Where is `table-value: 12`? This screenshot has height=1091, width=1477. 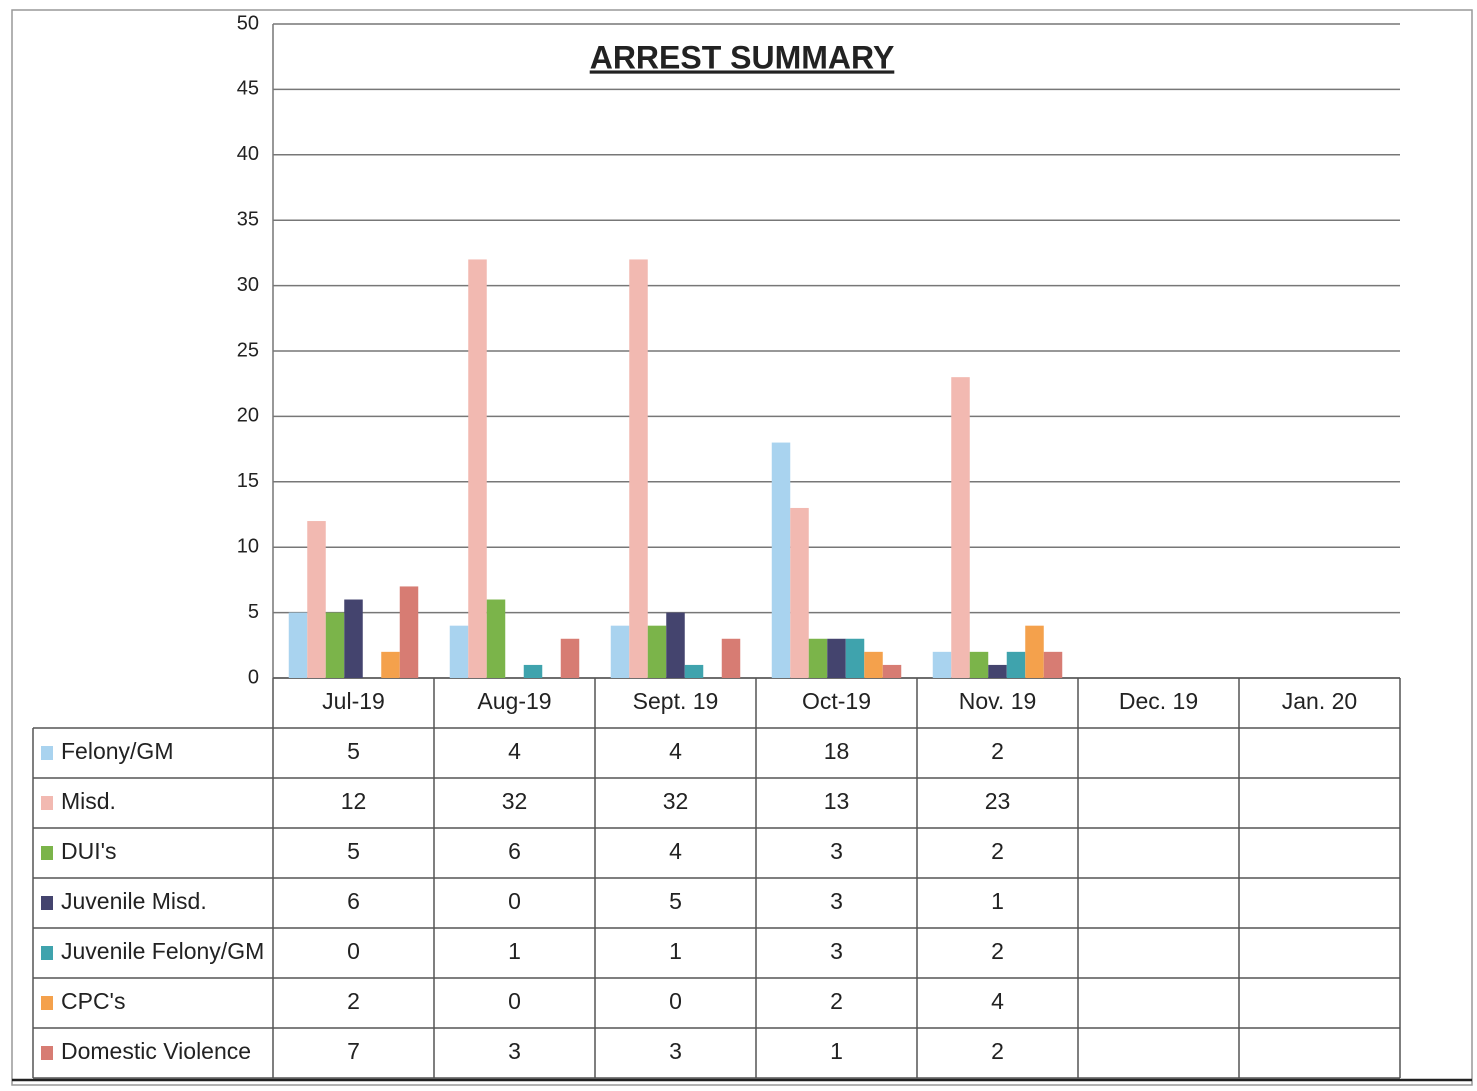
table-value: 12 is located at coordinates (354, 801).